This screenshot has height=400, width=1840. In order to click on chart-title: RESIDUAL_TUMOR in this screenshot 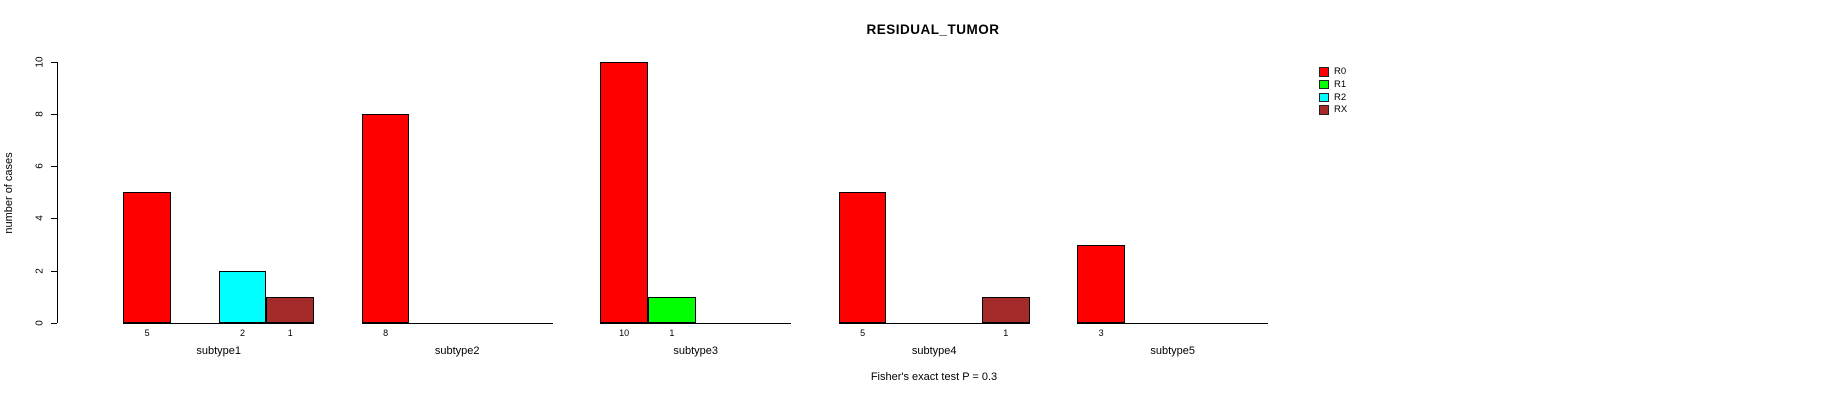, I will do `click(933, 29)`.